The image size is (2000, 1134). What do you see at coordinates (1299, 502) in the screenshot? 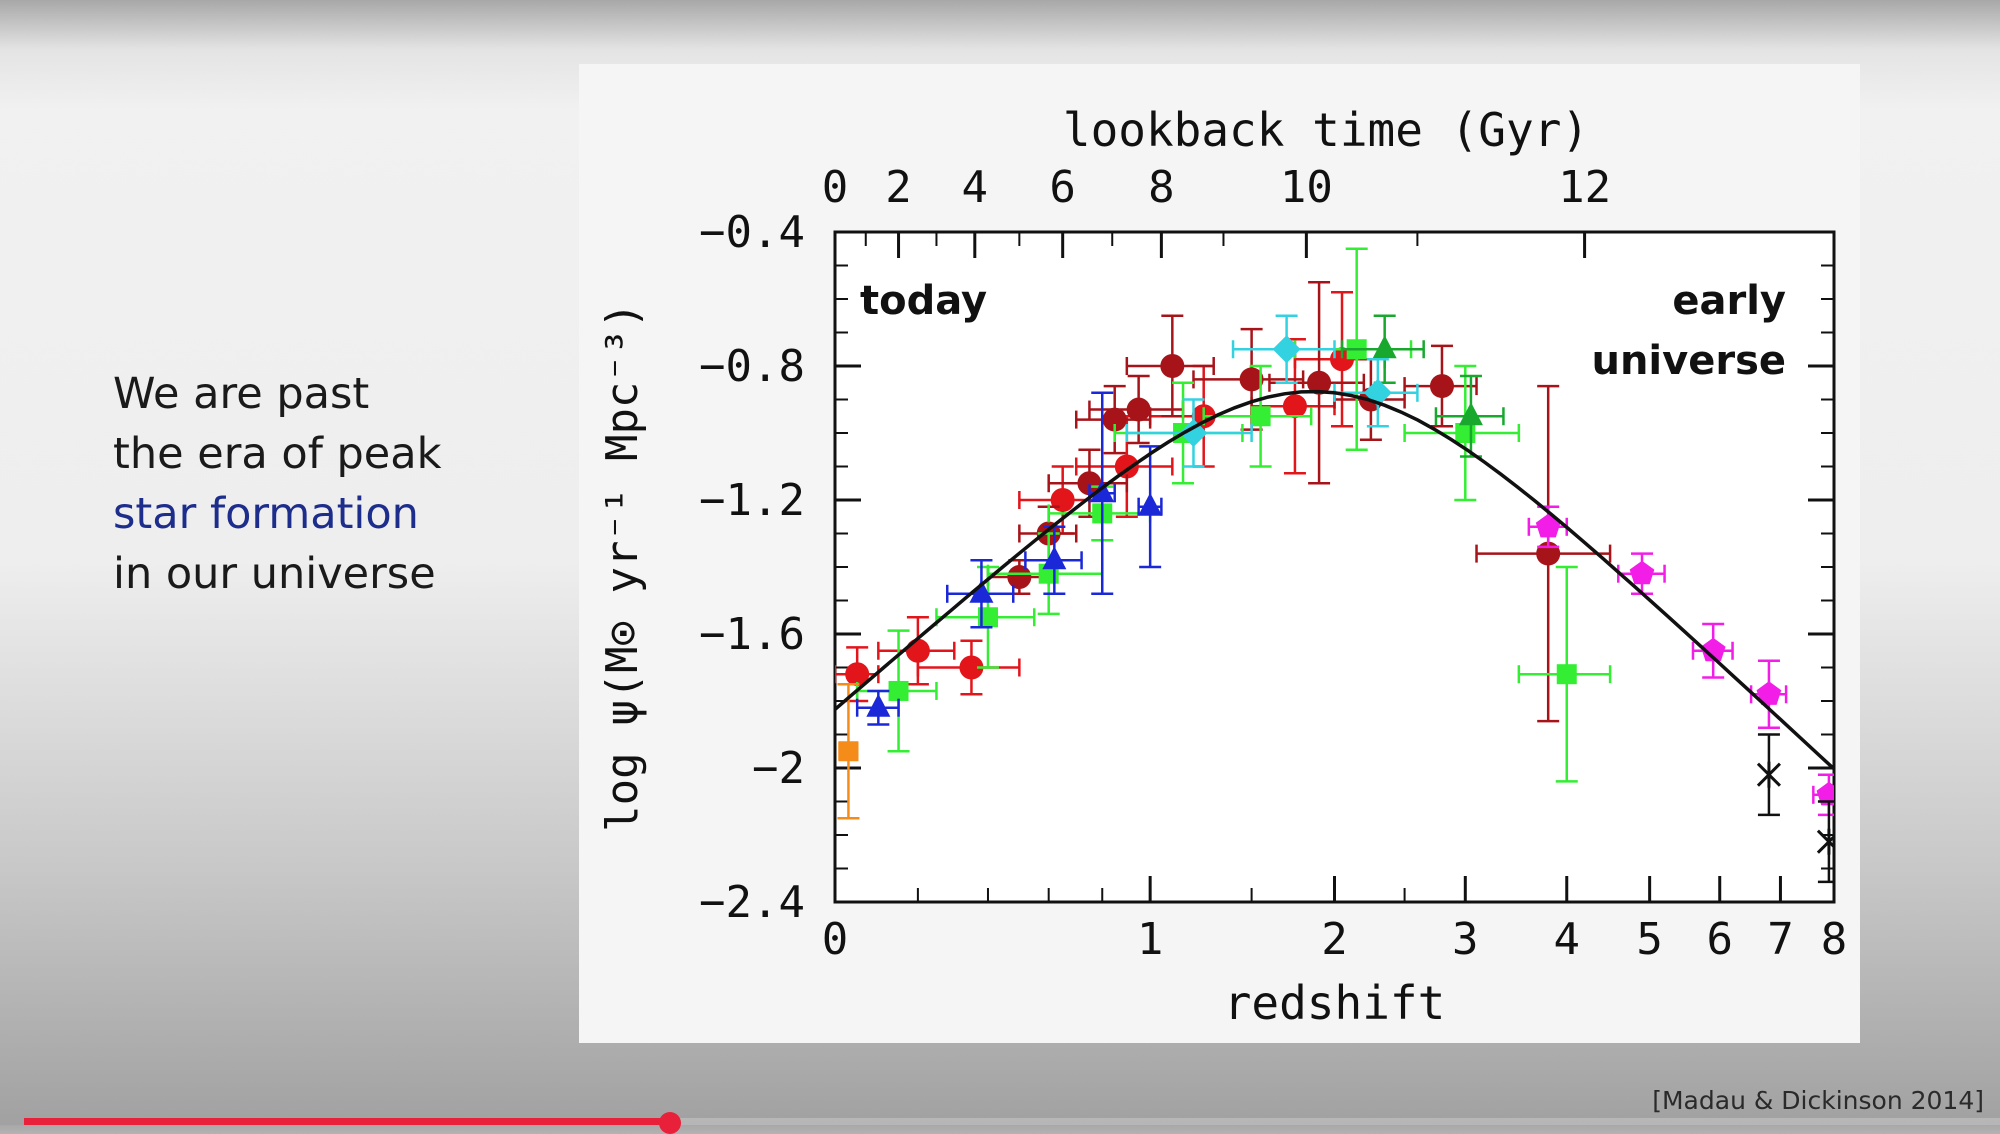
I see `series-uv-dark-red` at bounding box center [1299, 502].